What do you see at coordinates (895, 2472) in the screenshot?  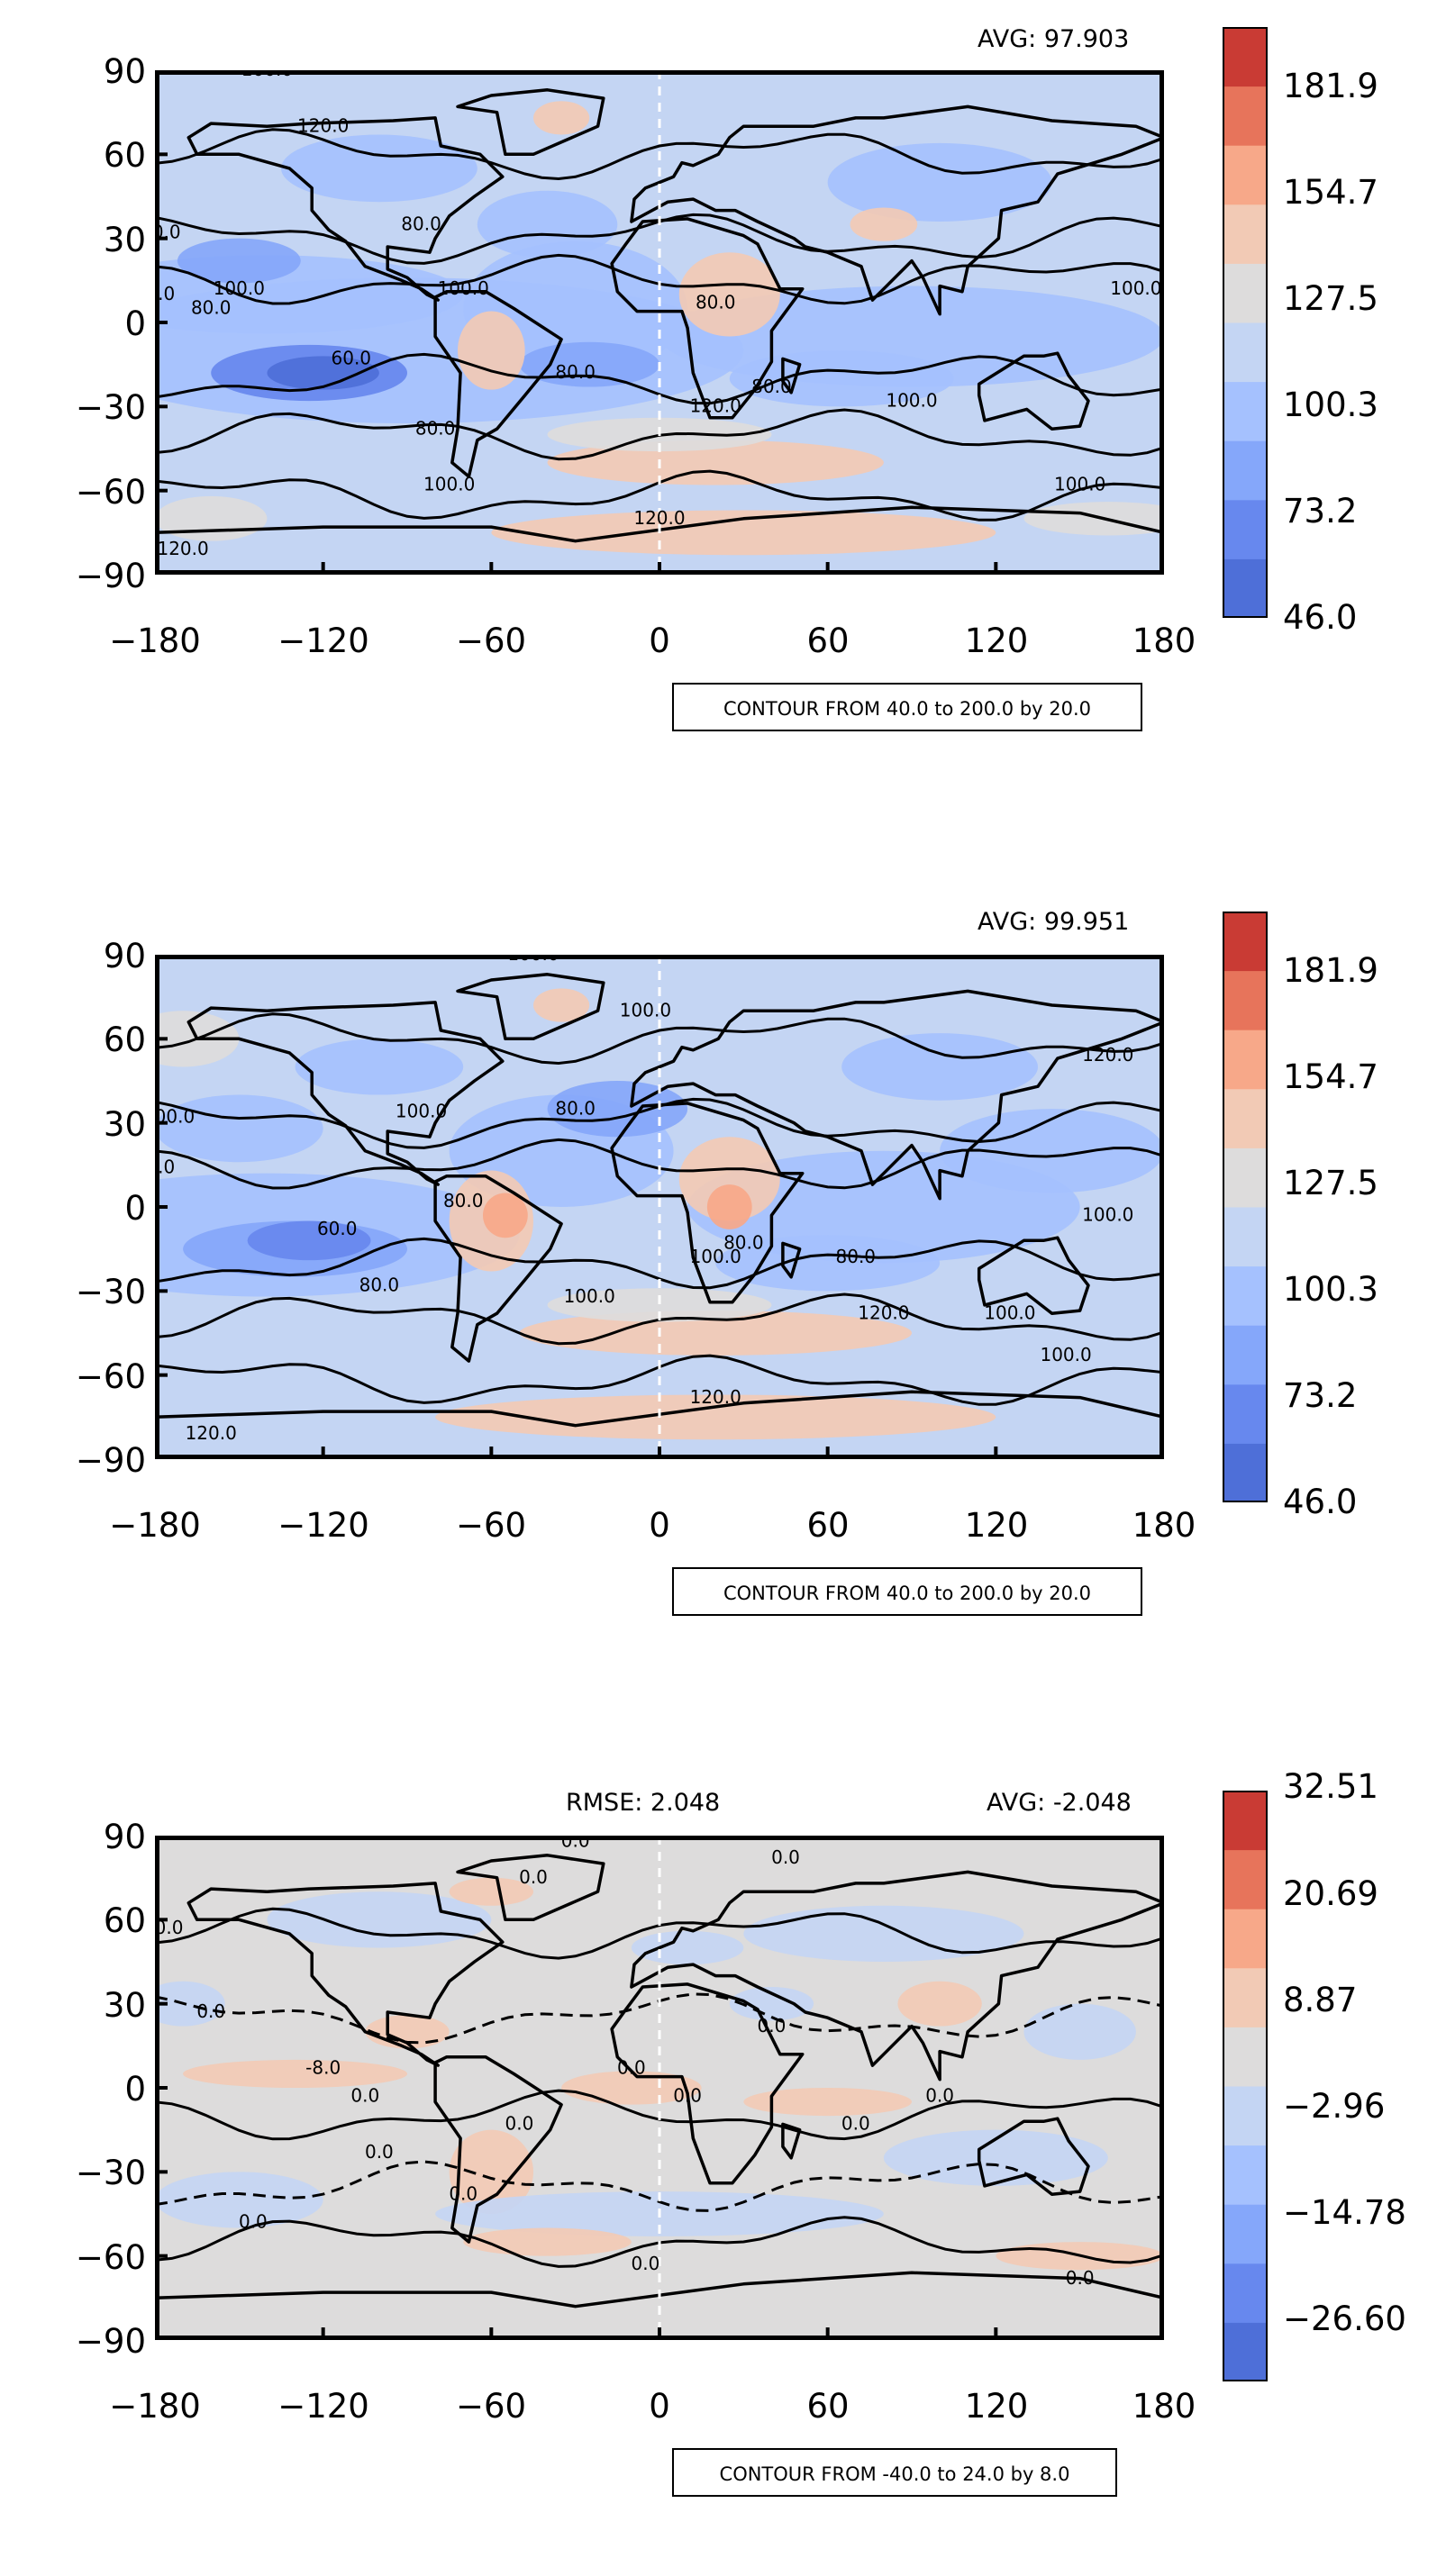 I see `contour-note: CONTOUR FROM -40.0 to 24.0 by 8.0` at bounding box center [895, 2472].